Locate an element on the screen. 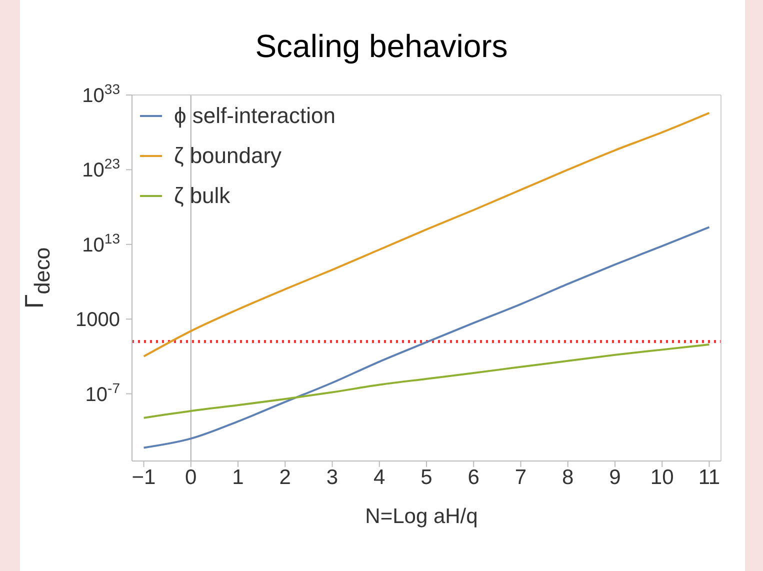 The image size is (763, 571). x-tick-label: 5 is located at coordinates (426, 477).